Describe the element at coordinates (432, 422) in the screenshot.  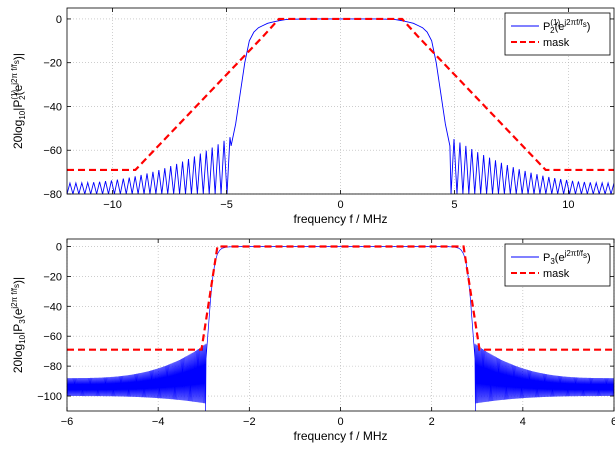
I see `x-tick-label: 2` at that location.